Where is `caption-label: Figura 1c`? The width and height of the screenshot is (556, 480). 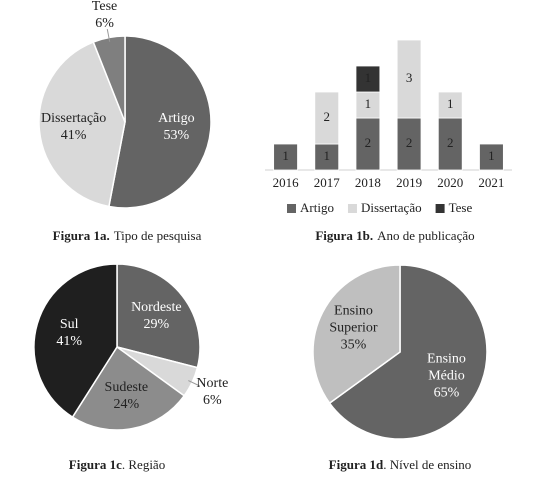
caption-label: Figura 1c is located at coordinates (95, 464).